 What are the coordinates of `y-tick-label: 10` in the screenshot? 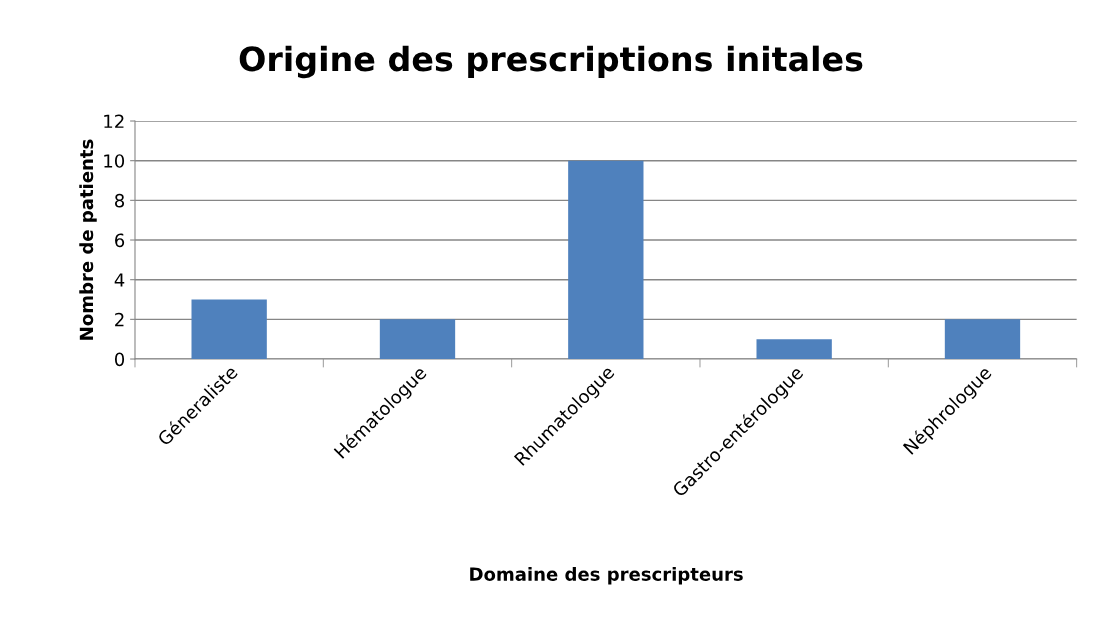 It's located at (114, 161).